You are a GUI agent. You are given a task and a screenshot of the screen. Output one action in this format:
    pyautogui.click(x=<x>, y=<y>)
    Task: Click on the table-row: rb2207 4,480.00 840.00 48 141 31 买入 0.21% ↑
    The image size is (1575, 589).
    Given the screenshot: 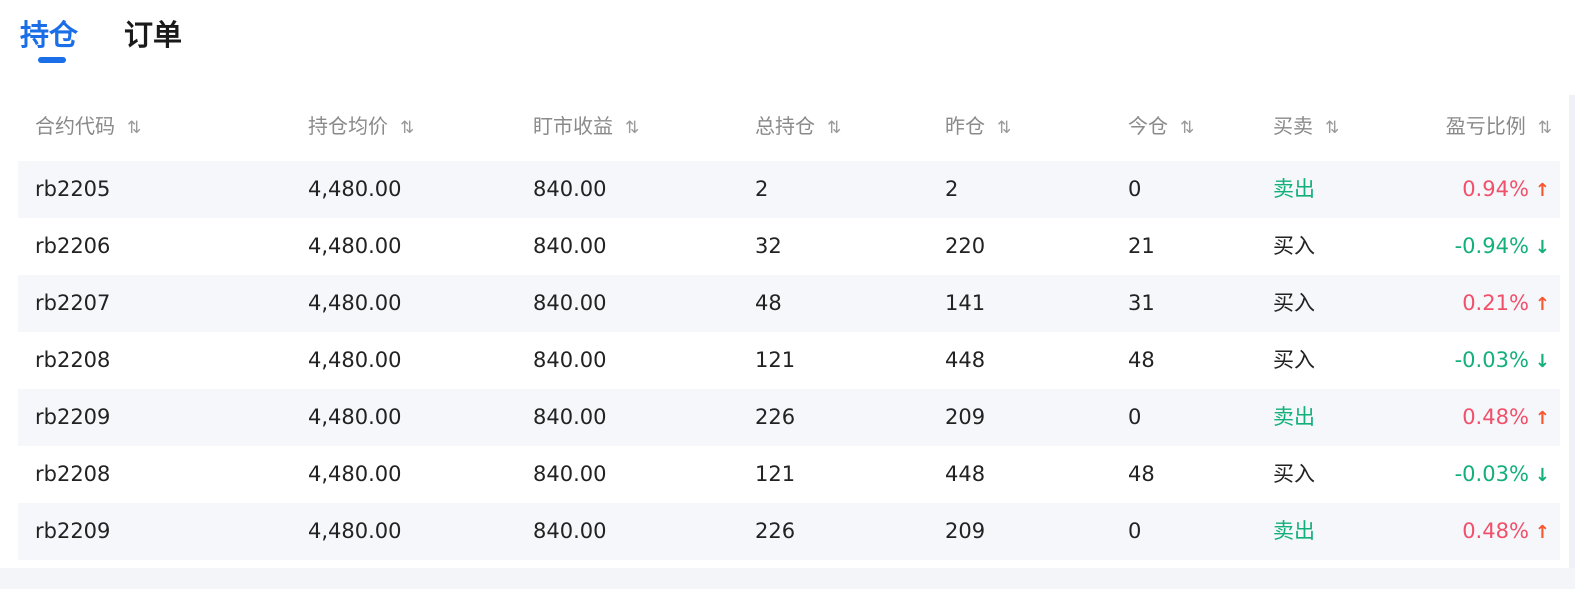 What is the action you would take?
    pyautogui.click(x=789, y=303)
    